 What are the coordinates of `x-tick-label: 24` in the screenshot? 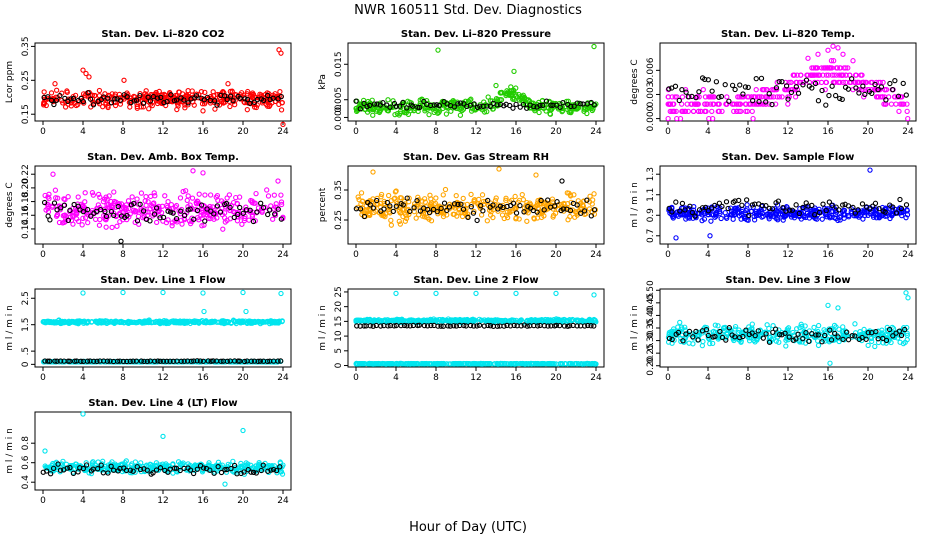 It's located at (596, 132).